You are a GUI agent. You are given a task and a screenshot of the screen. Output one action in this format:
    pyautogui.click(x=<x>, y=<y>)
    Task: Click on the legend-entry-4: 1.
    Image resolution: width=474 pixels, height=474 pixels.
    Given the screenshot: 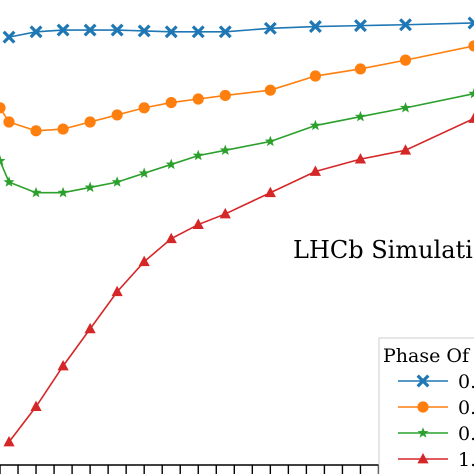 What is the action you would take?
    pyautogui.click(x=436, y=460)
    